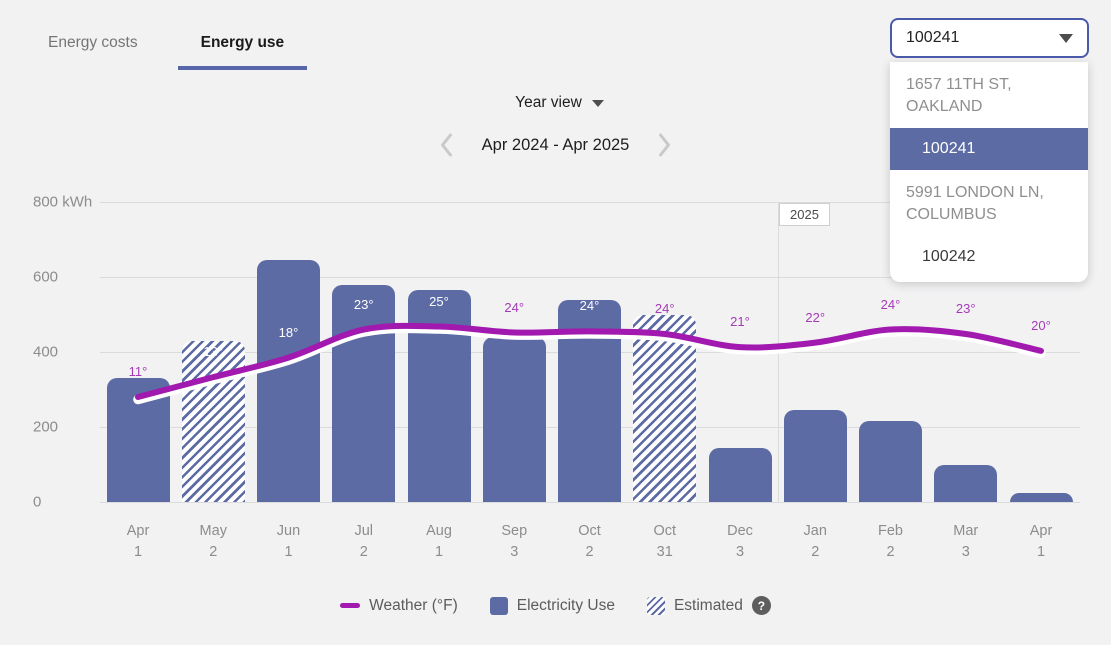 This screenshot has width=1111, height=645. What do you see at coordinates (966, 541) in the screenshot?
I see `x-axis-label-mar-3: Mar 3` at bounding box center [966, 541].